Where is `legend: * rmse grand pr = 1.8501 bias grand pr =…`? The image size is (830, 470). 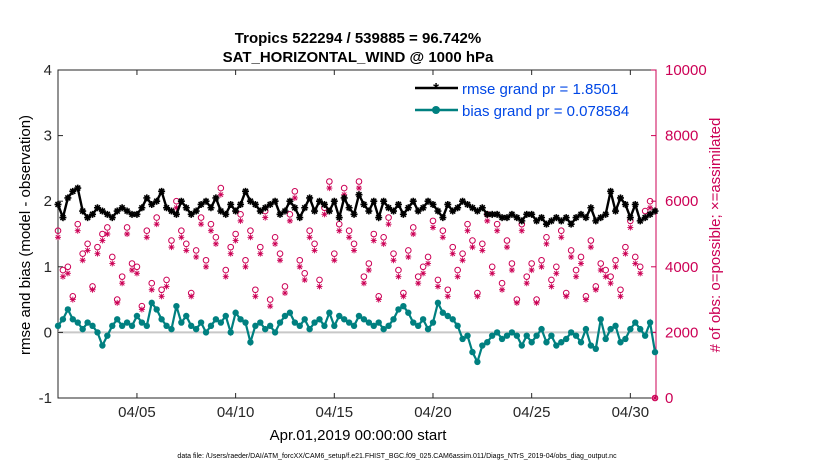
legend: * rmse grand pr = 1.8501 bias grand pr =… is located at coordinates (528, 98).